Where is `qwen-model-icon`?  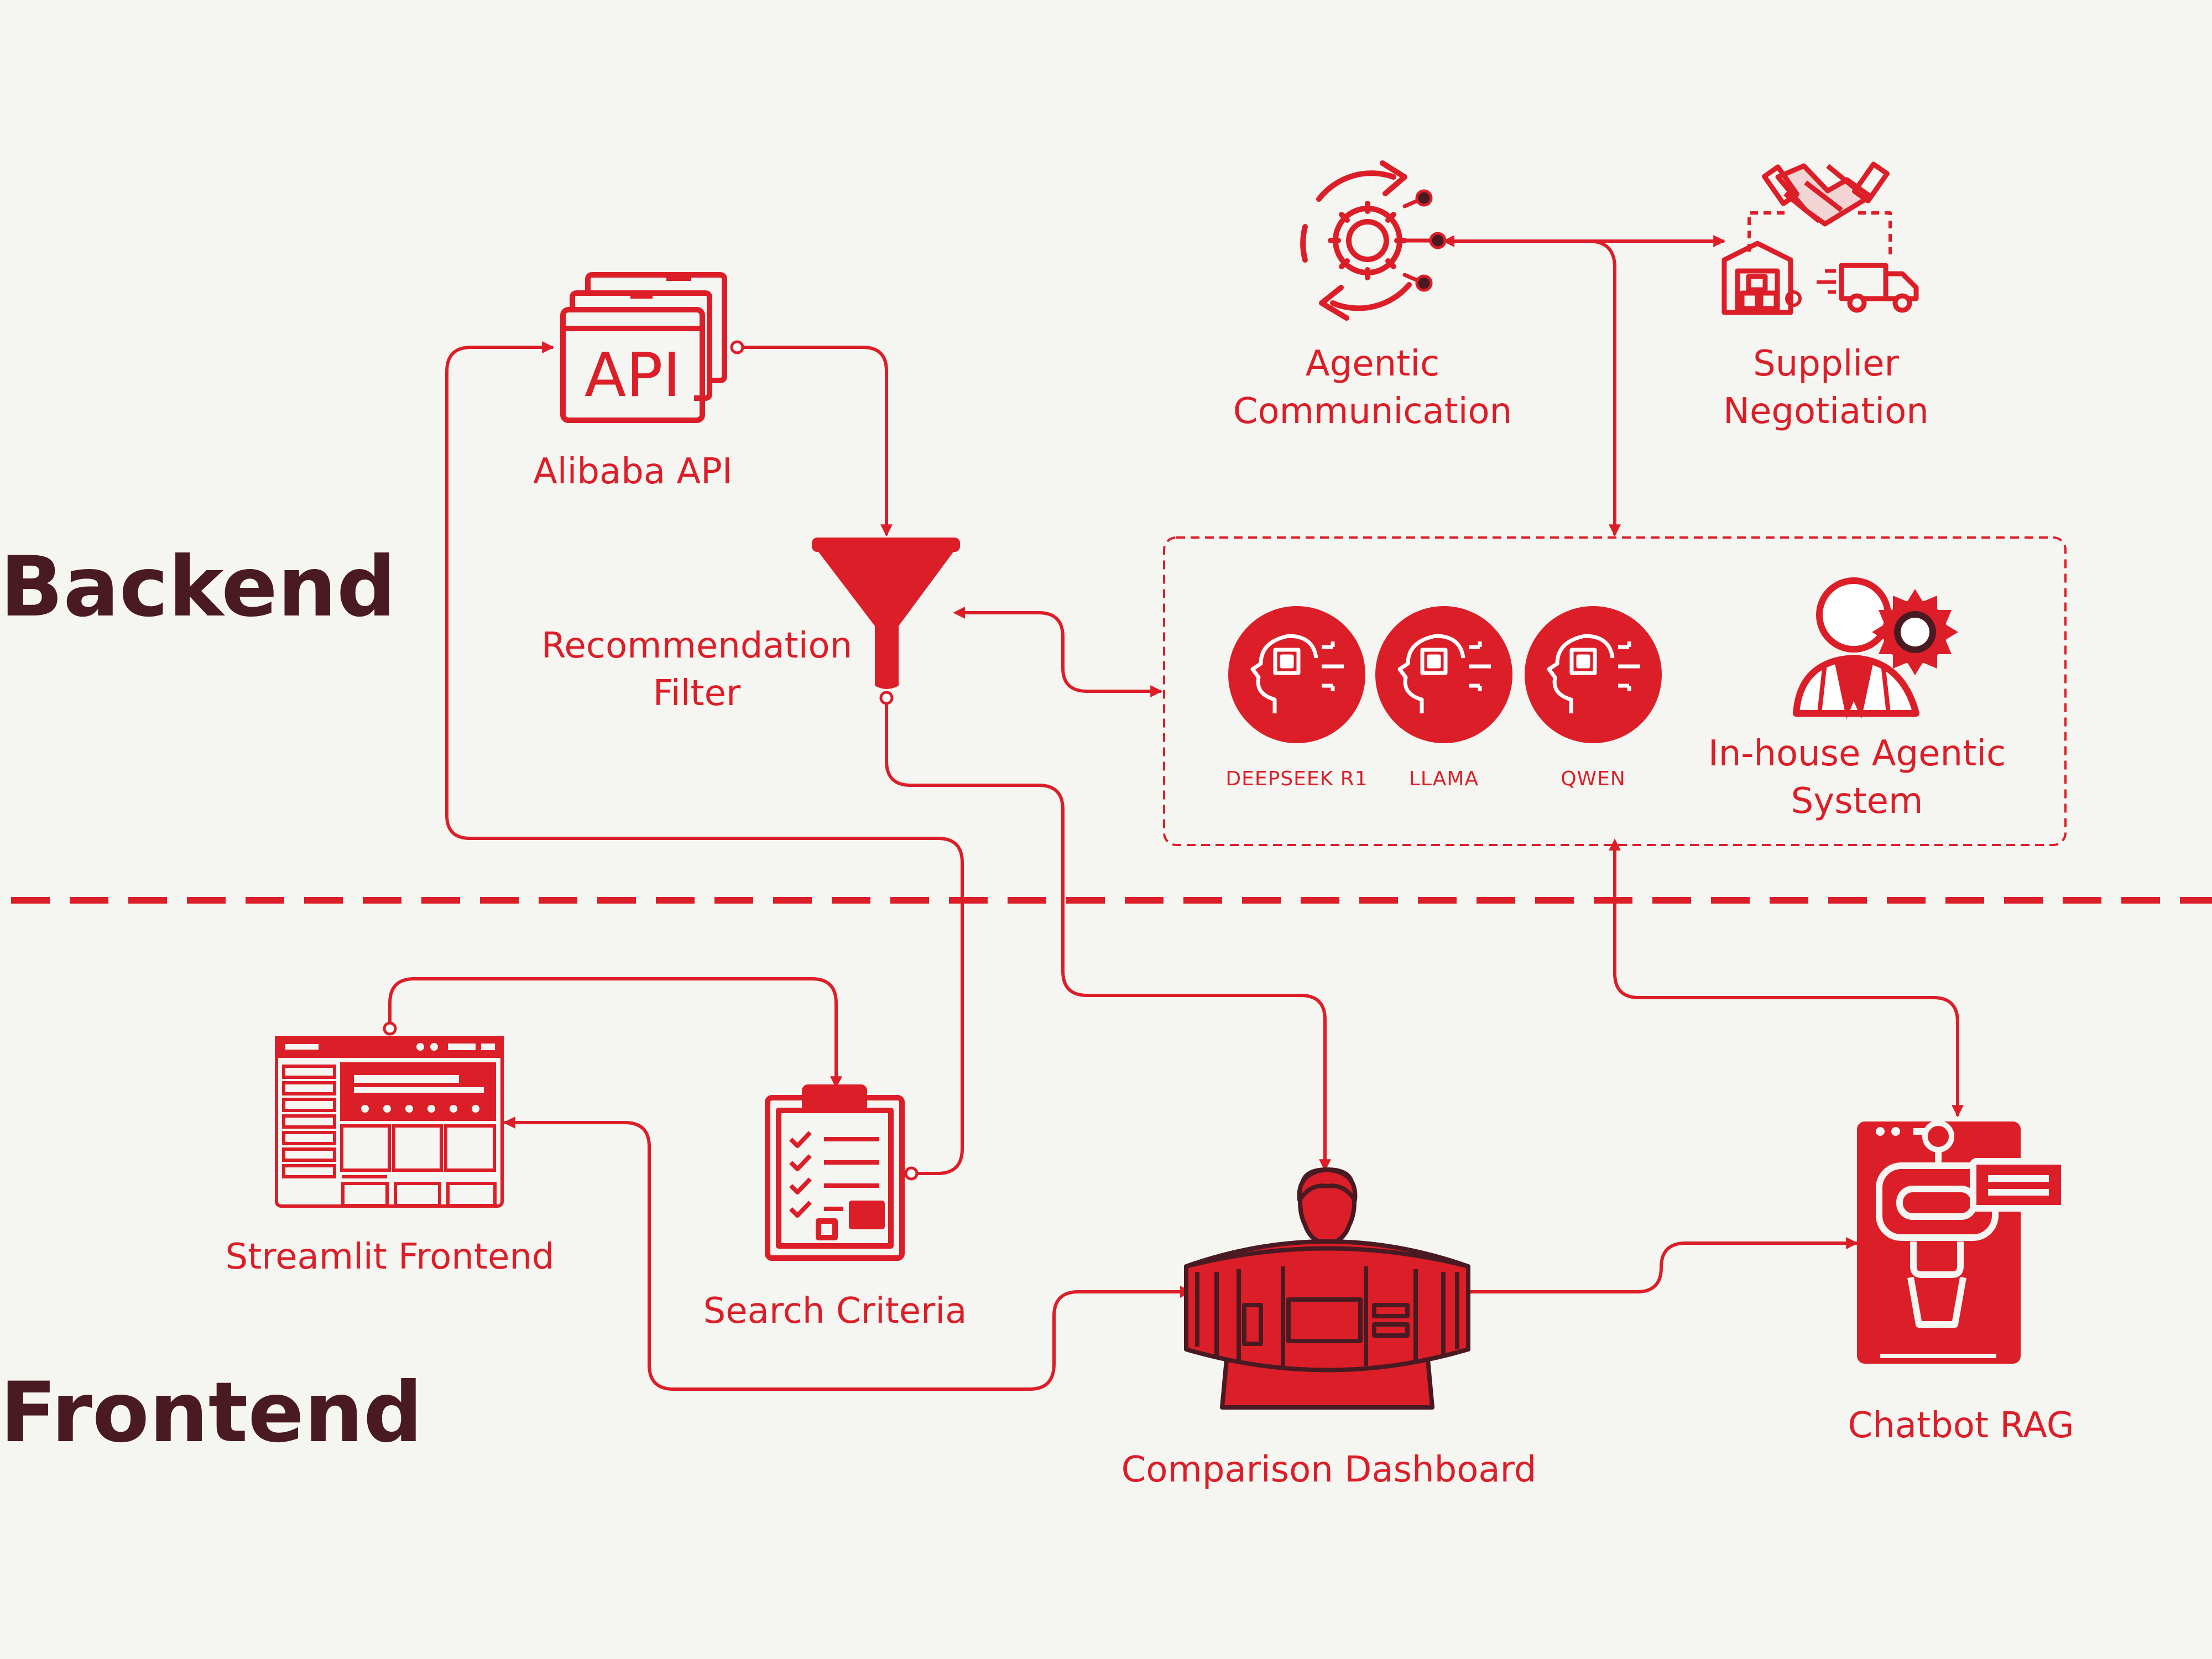
qwen-model-icon is located at coordinates (1593, 675).